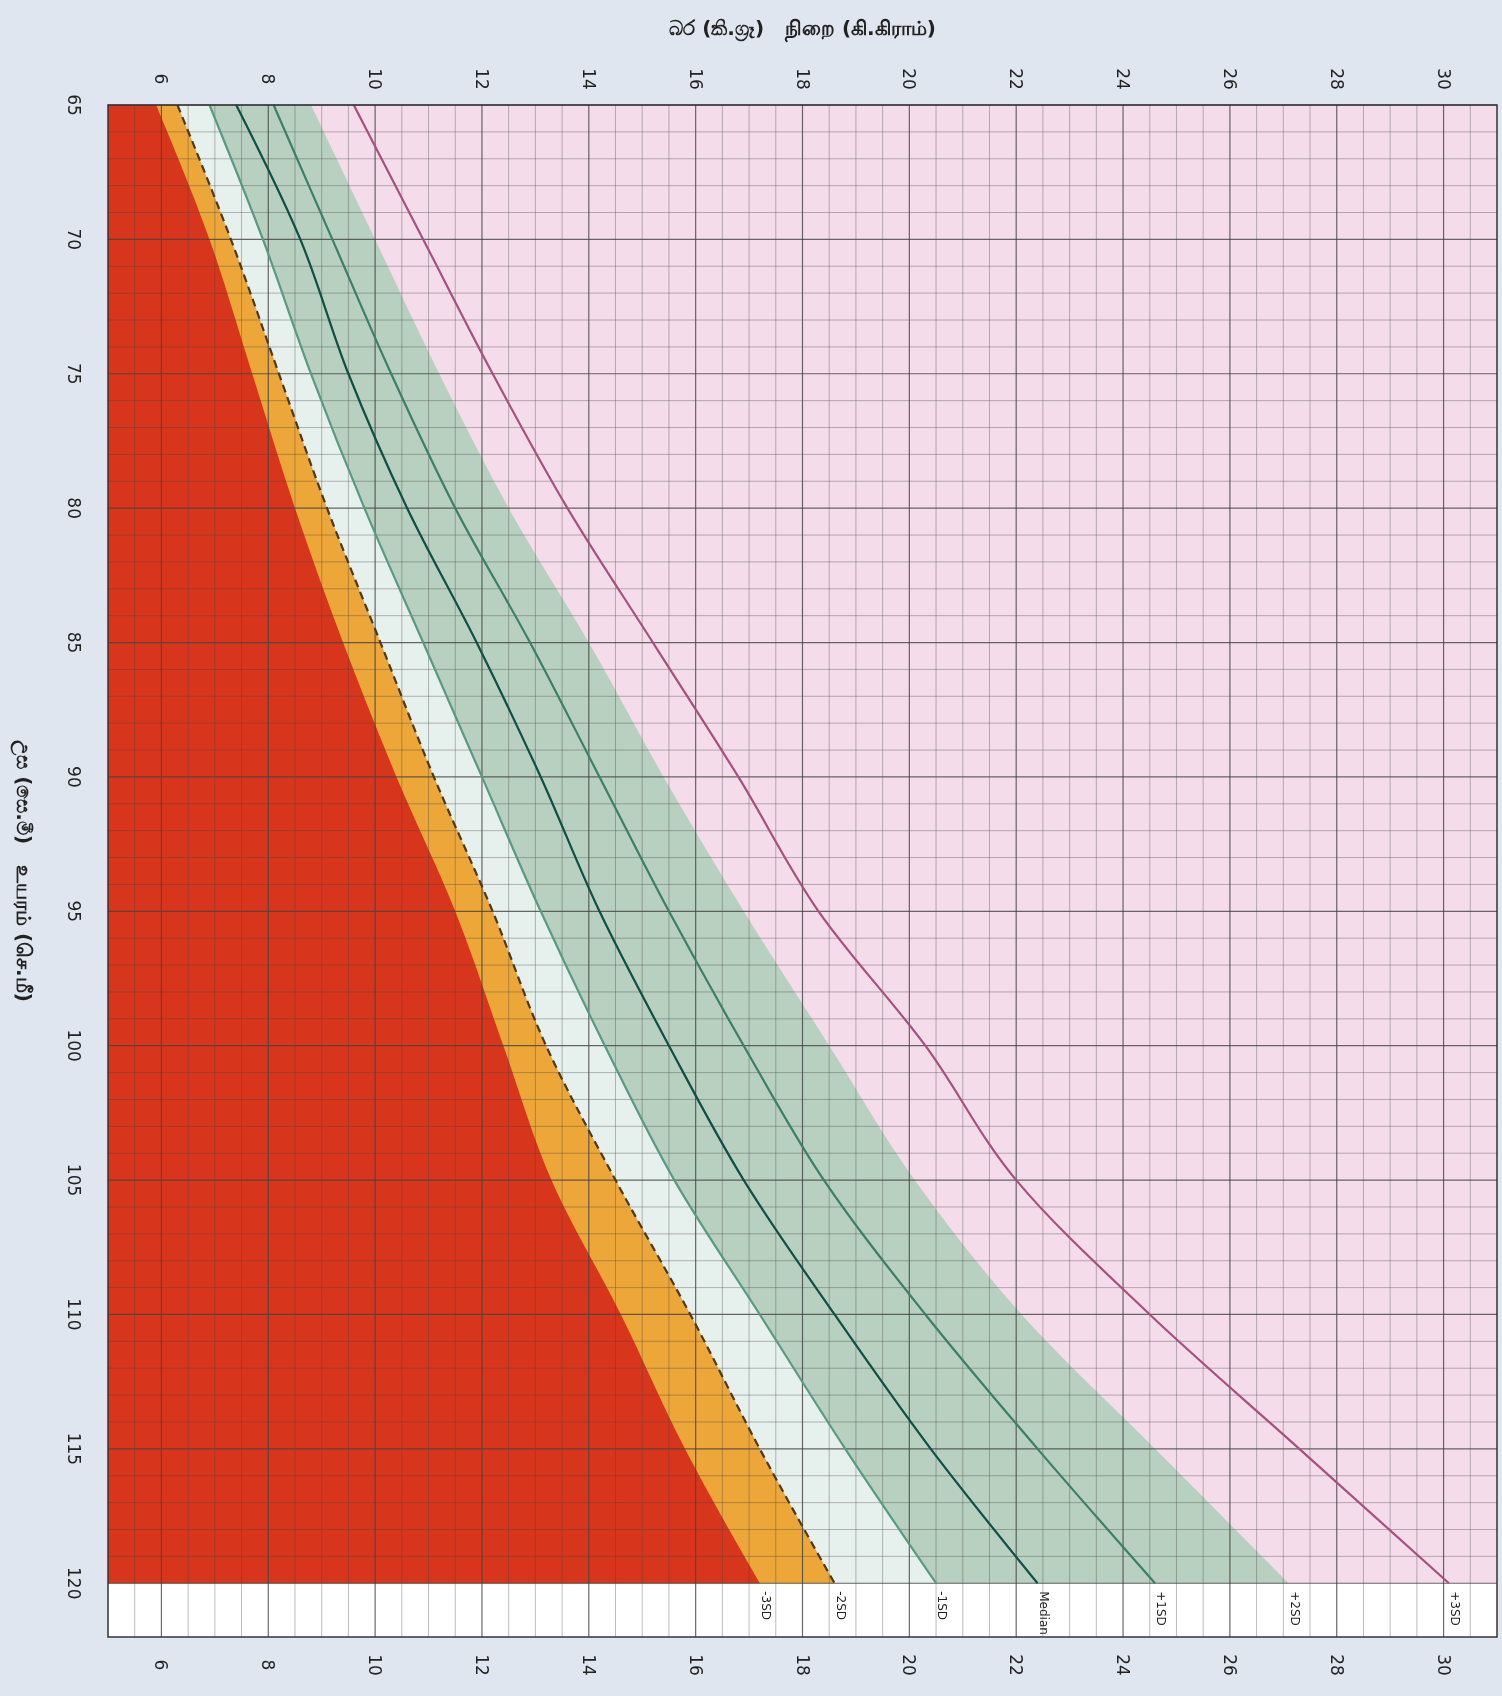 The height and width of the screenshot is (1696, 1502). What do you see at coordinates (1229, 1665) in the screenshot?
I see `x2-tick-label: 26` at bounding box center [1229, 1665].